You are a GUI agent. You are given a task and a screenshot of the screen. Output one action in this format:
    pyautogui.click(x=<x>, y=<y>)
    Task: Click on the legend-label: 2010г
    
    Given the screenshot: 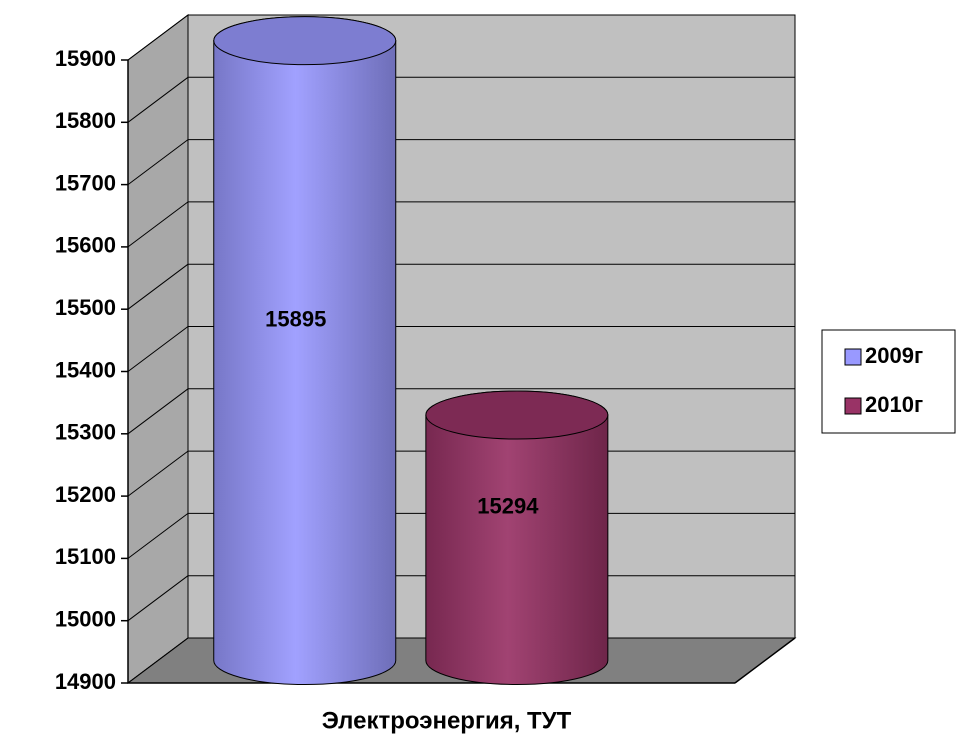 What is the action you would take?
    pyautogui.click(x=894, y=404)
    